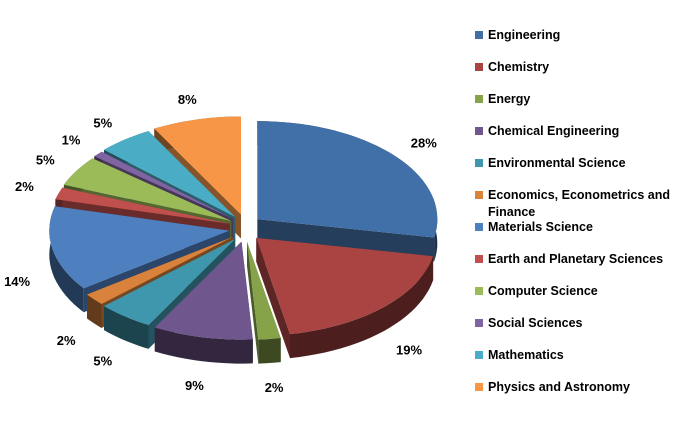  Describe the element at coordinates (535, 323) in the screenshot. I see `legend-label: Social Sciences` at that location.